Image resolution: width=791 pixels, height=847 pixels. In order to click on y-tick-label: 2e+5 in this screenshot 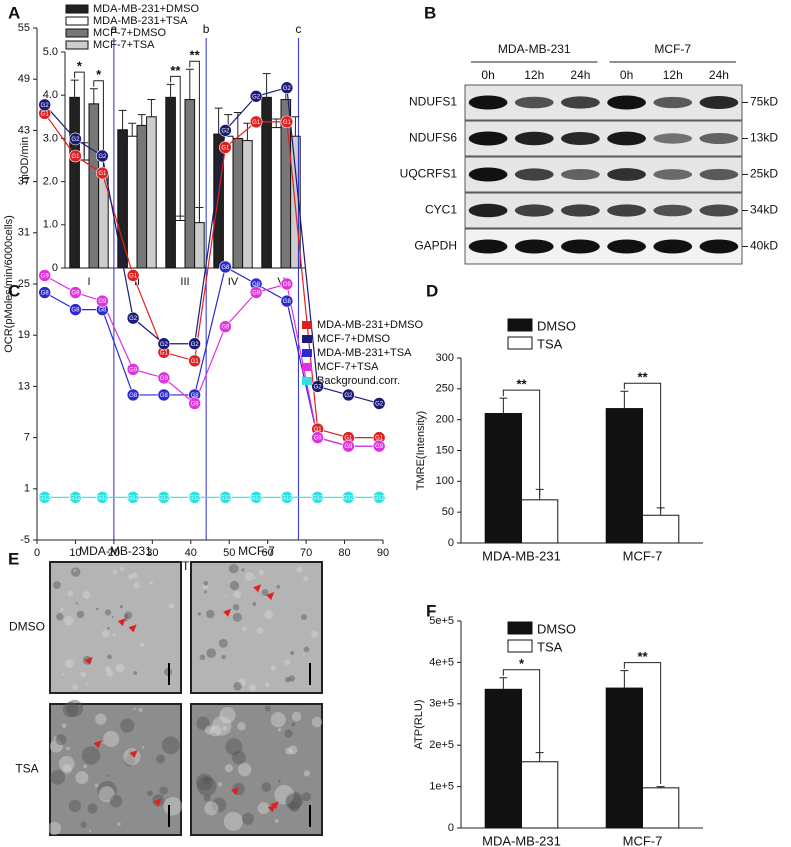, I will do `click(441, 745)`.